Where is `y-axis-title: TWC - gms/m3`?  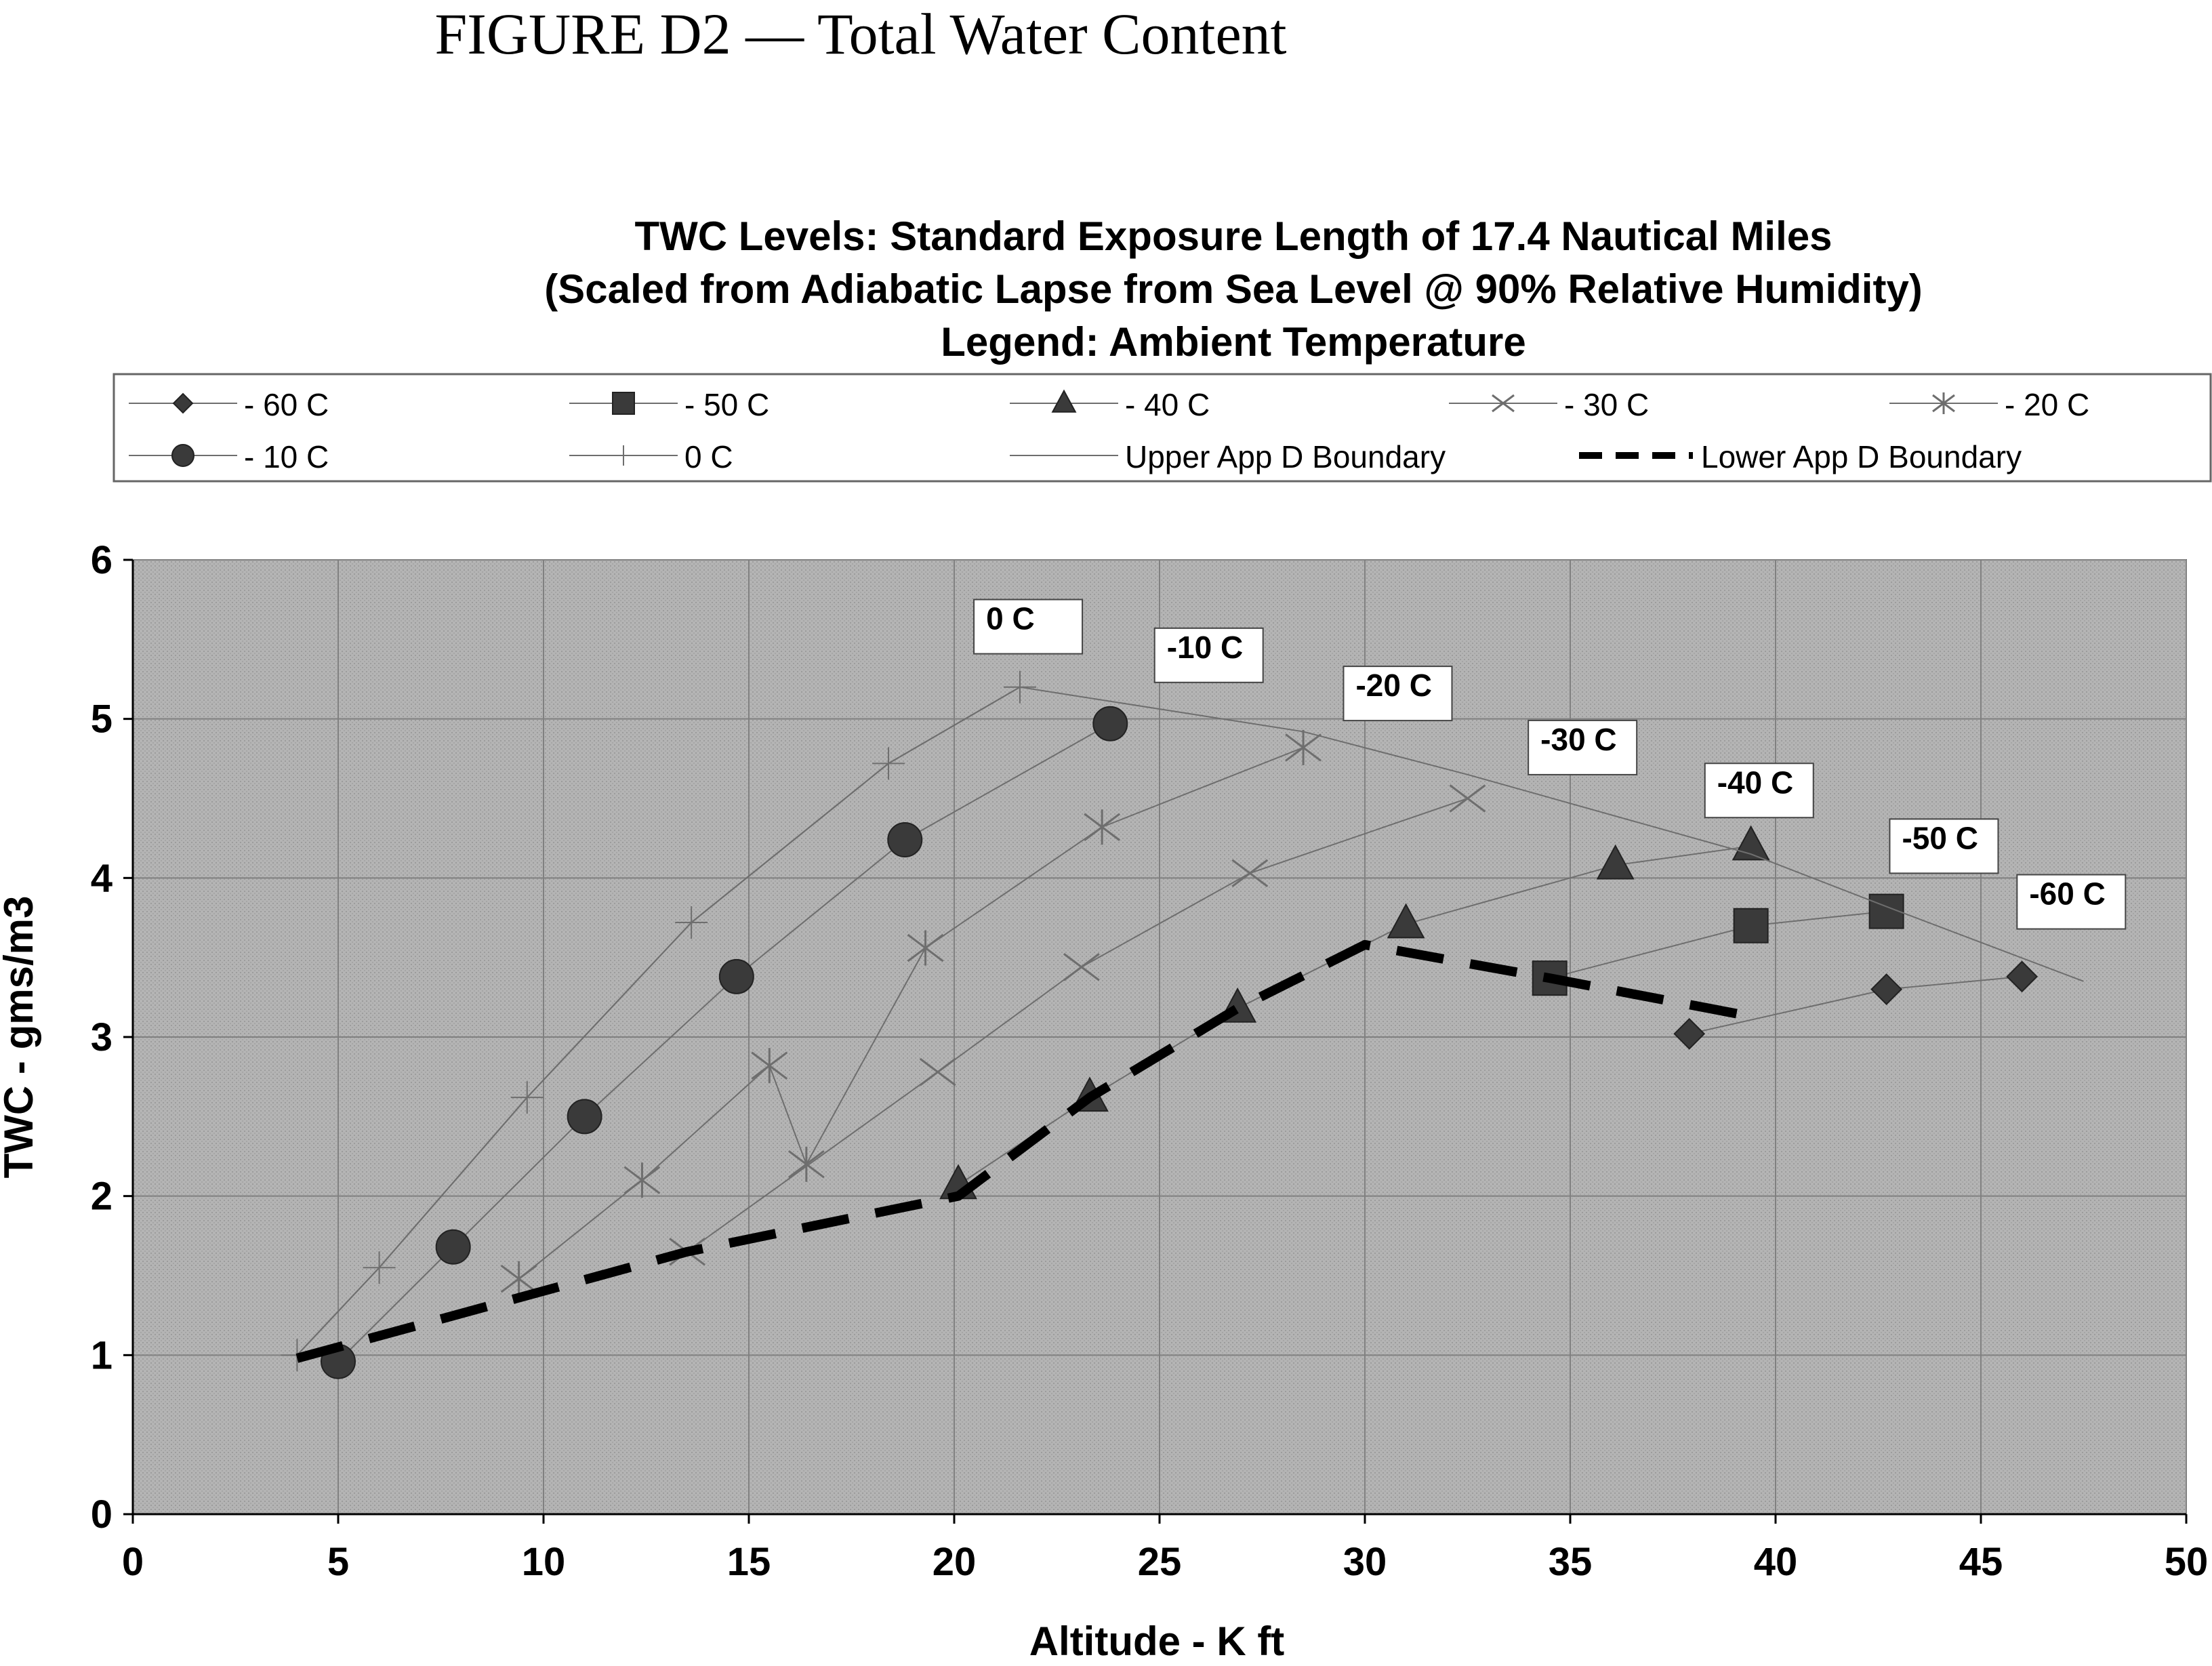
y-axis-title: TWC - gms/m3 is located at coordinates (20, 1037).